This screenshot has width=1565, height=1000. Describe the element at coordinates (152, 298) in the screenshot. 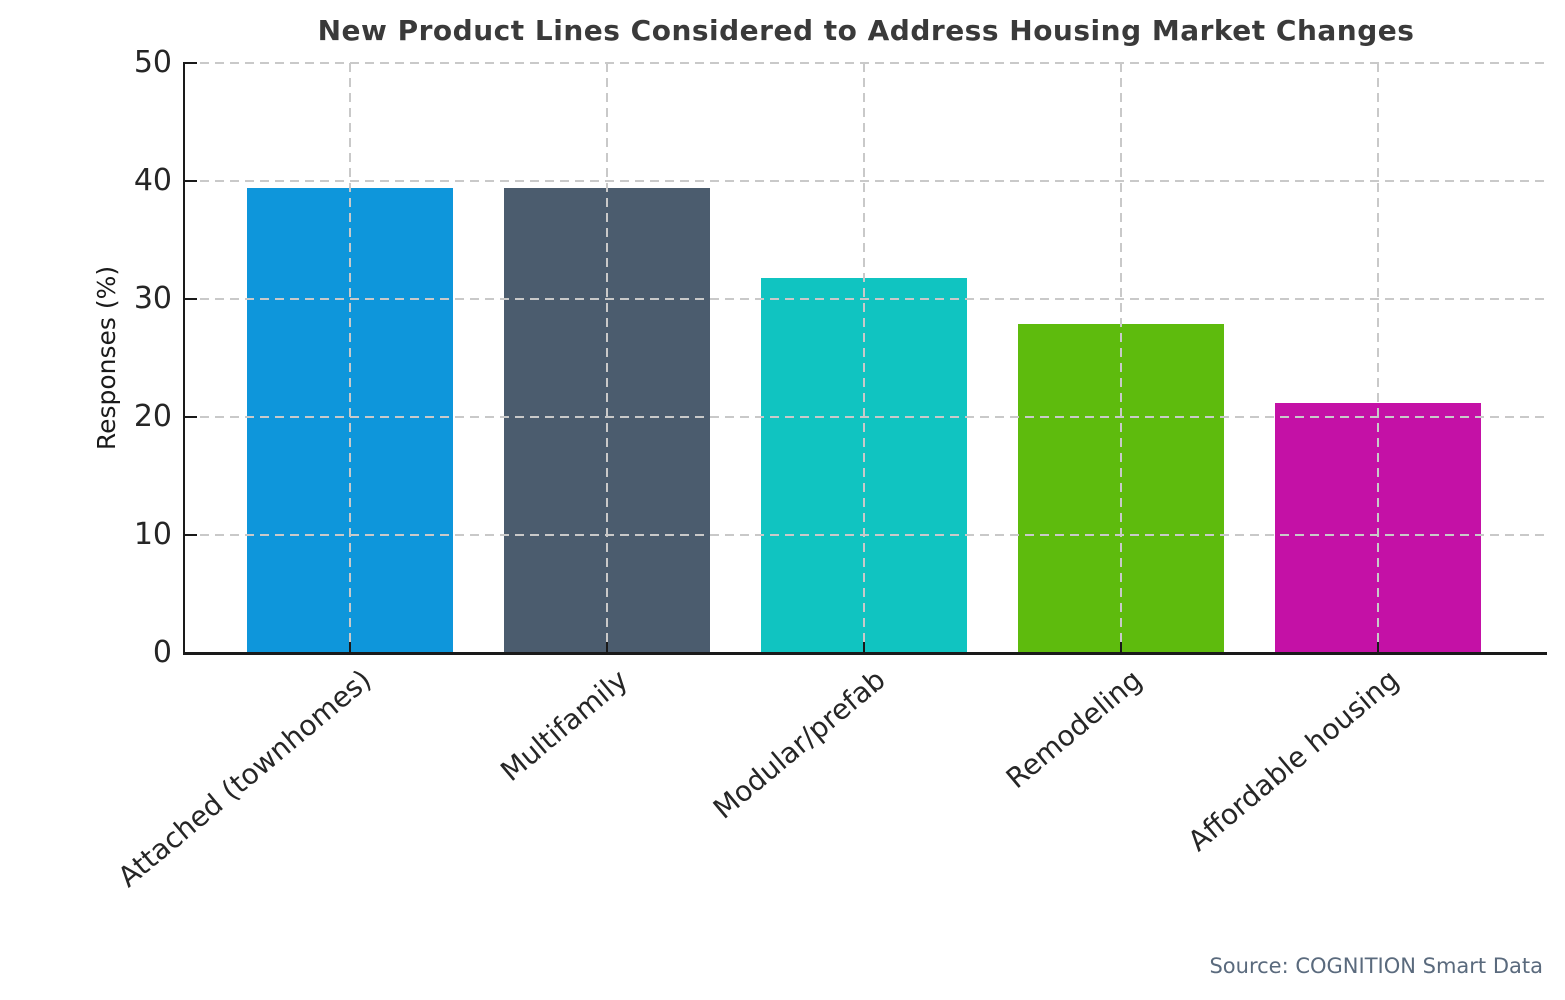

I see `y-tick-label-30: 30` at that location.